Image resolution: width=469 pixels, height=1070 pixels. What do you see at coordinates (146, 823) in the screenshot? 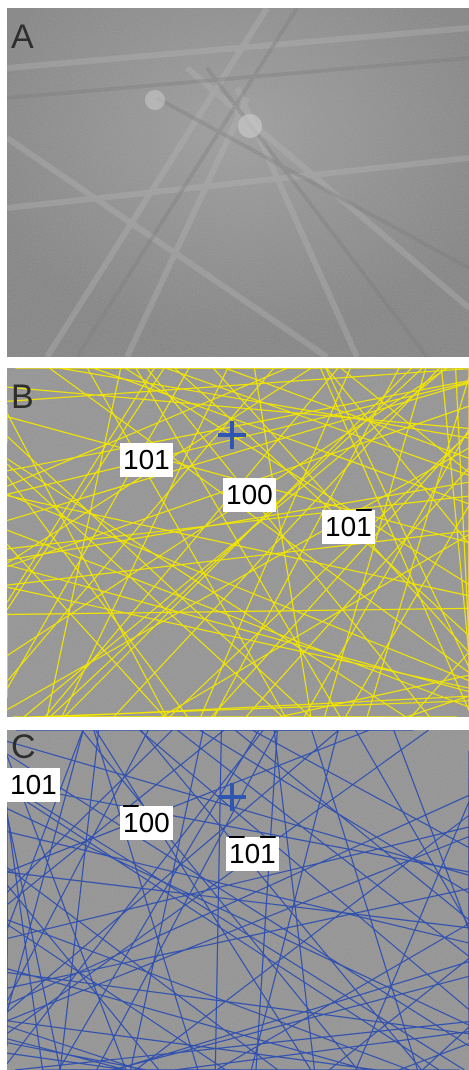
I see `index-label-1bar-00: 100` at bounding box center [146, 823].